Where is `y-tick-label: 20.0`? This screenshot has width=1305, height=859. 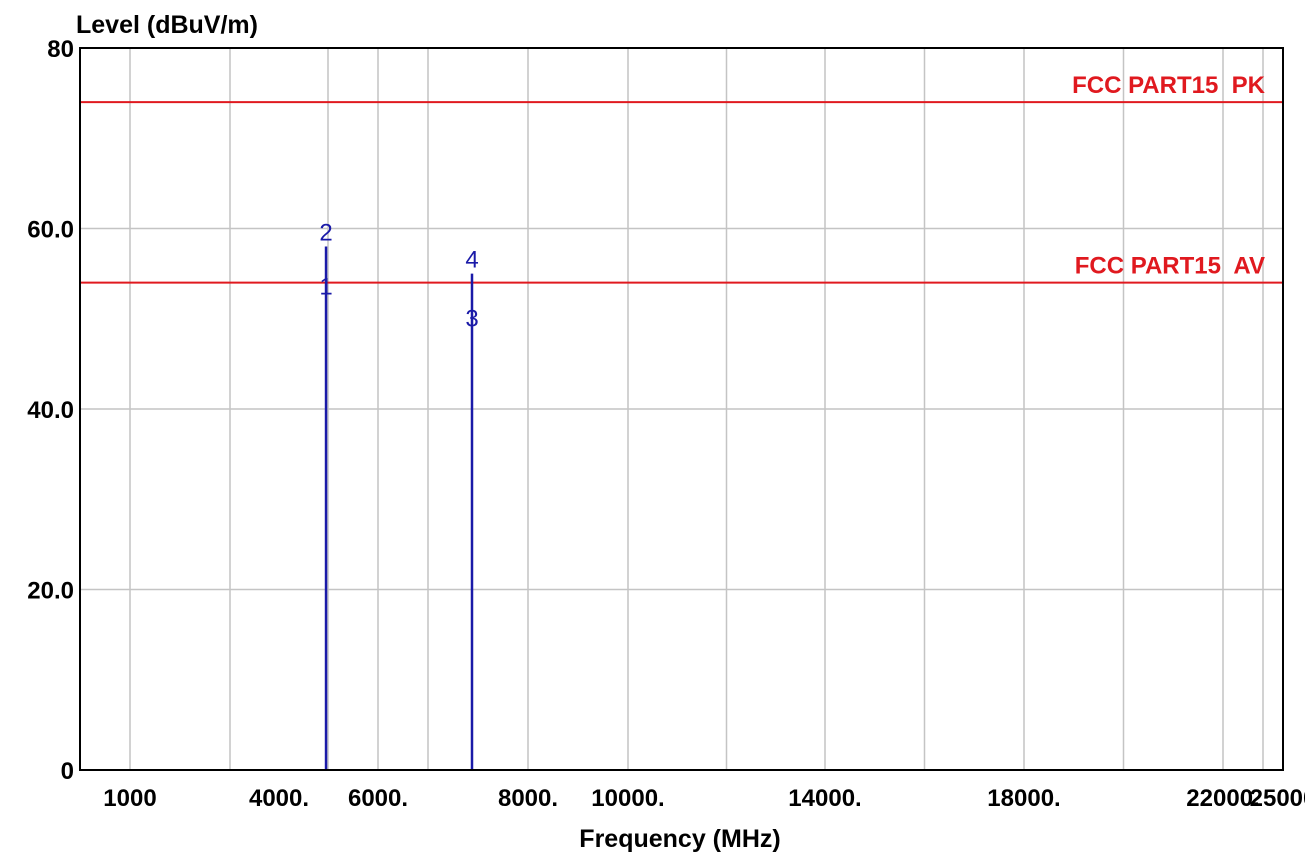 y-tick-label: 20.0 is located at coordinates (50, 591).